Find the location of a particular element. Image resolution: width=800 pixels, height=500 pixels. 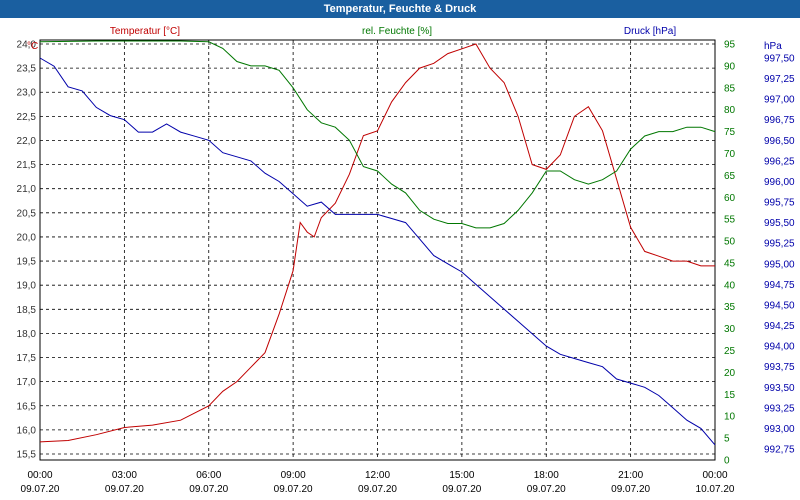

pressure-tick-label: 996,50 is located at coordinates (779, 141).